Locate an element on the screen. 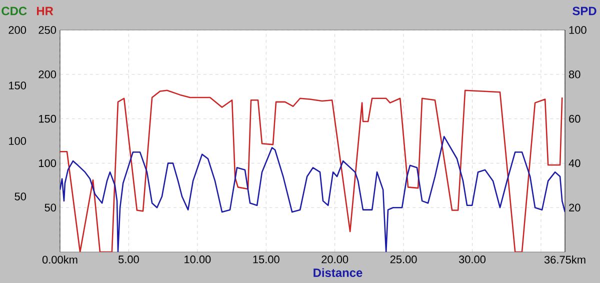 The image size is (600, 283). y2-tick-label: 80 is located at coordinates (574, 74).